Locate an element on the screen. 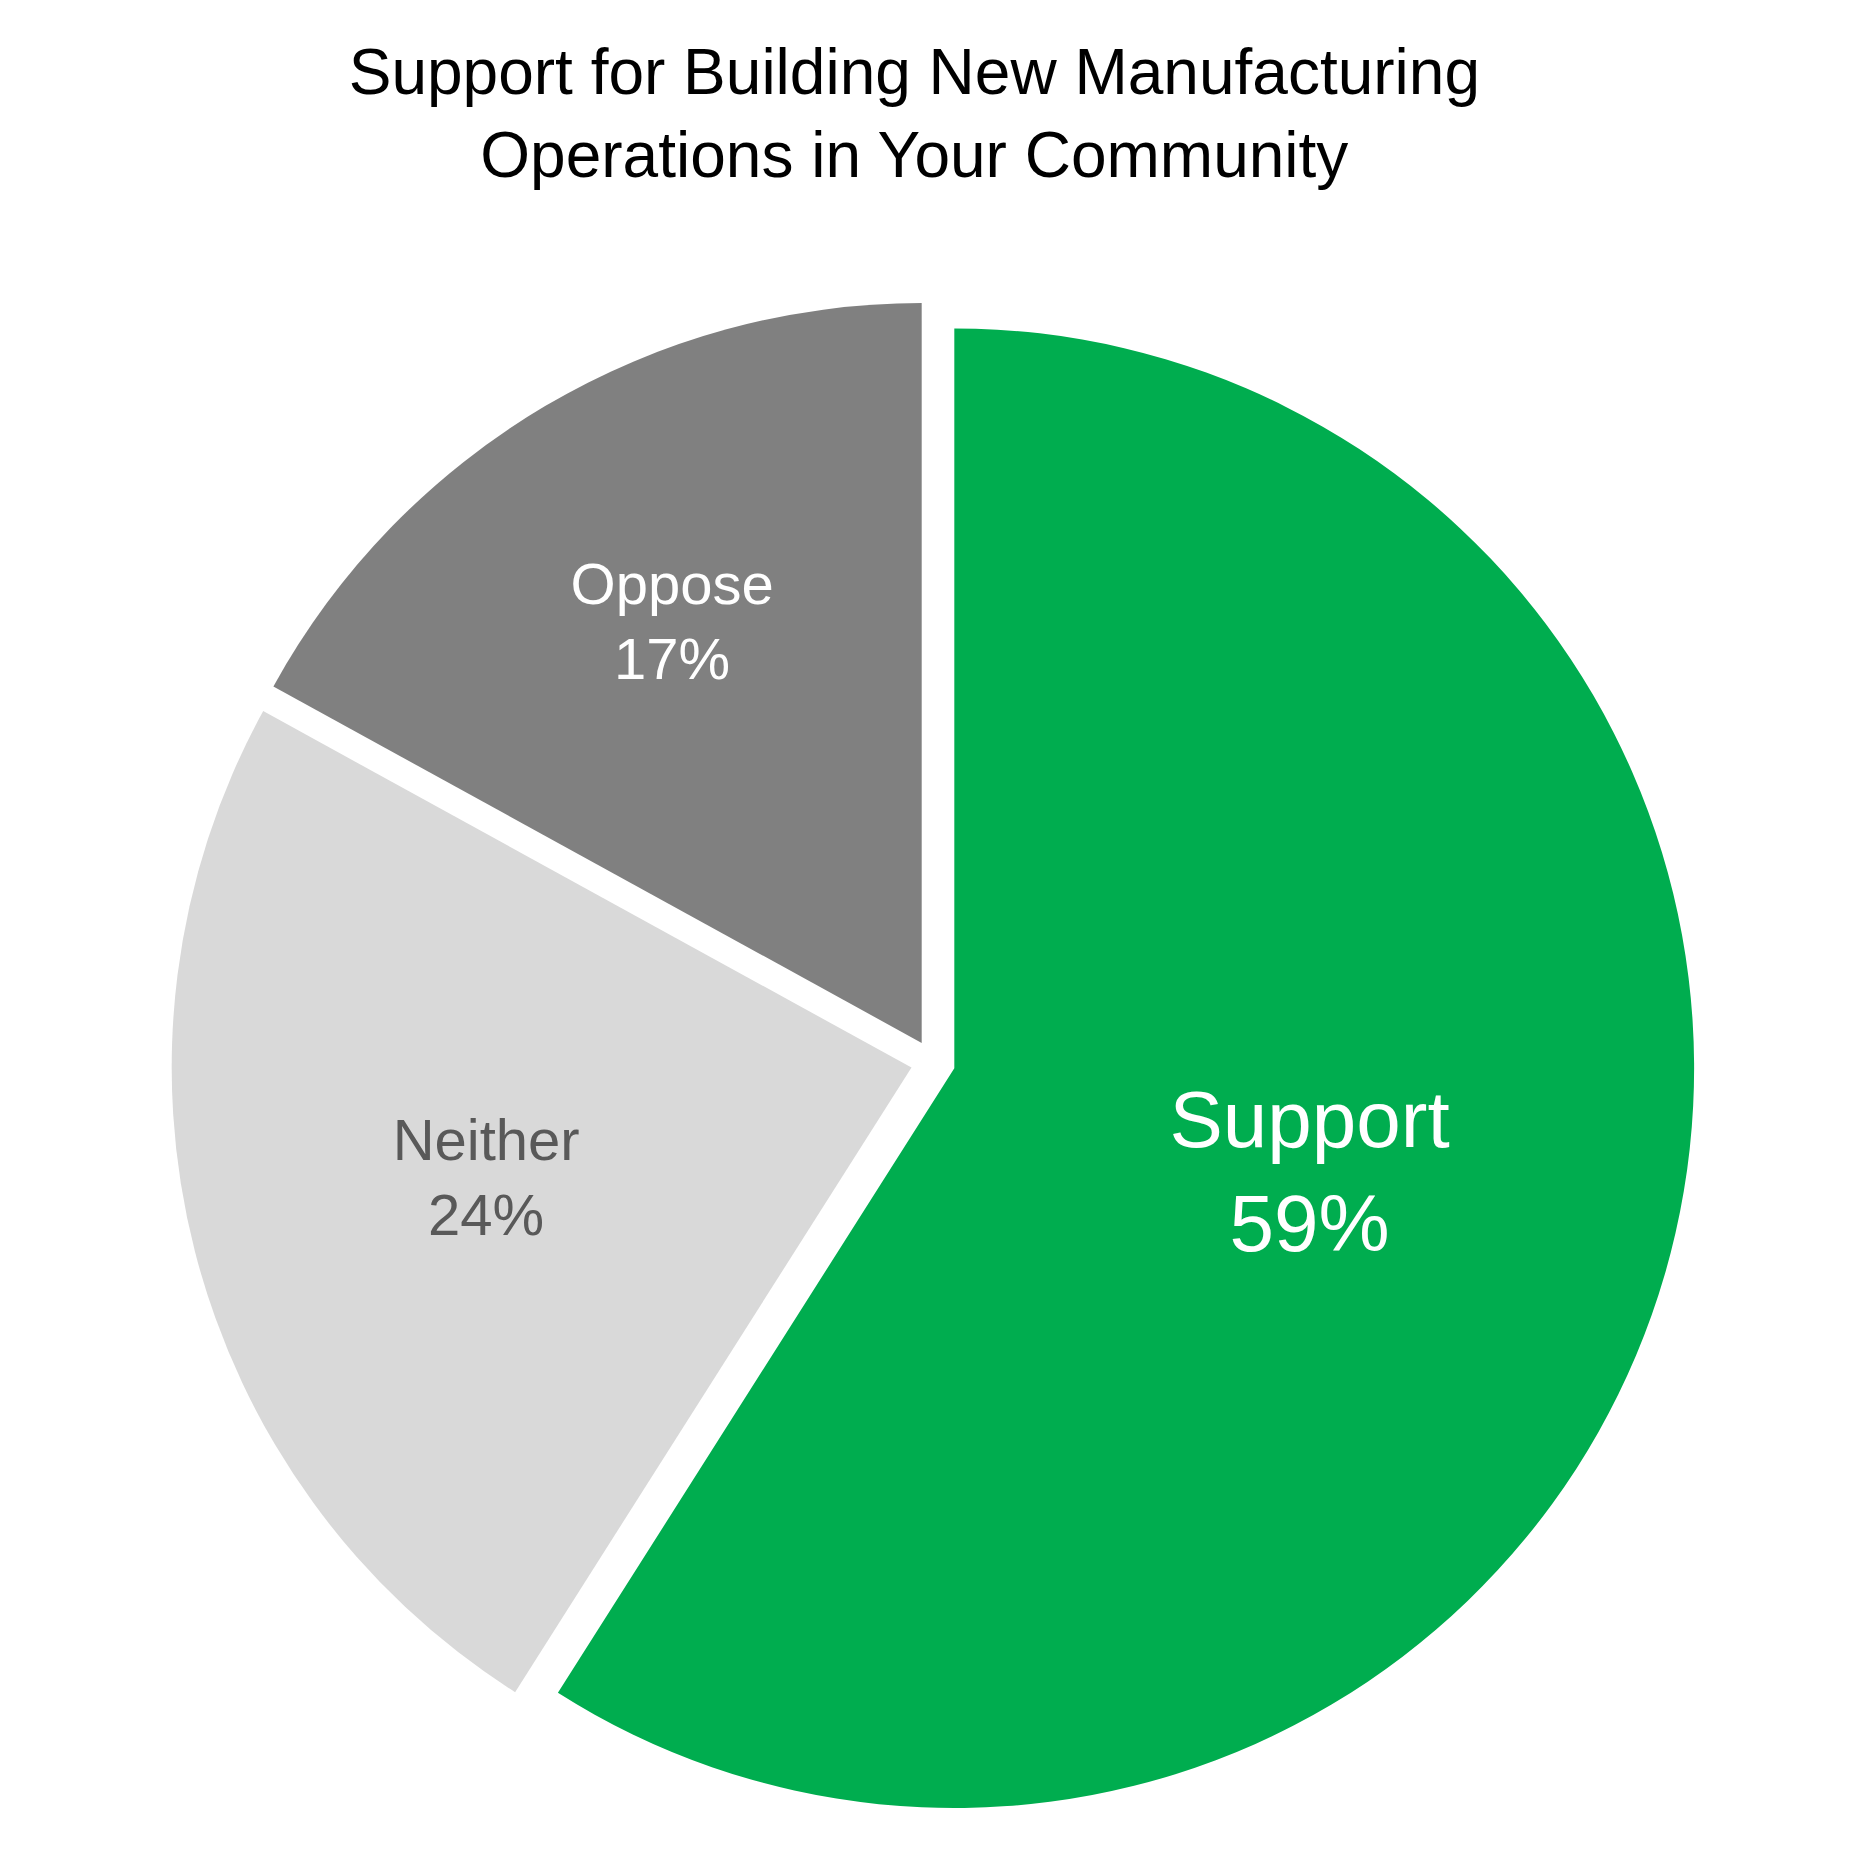 The height and width of the screenshot is (1874, 1866). chart-title: Support for Building New Manufacturing Operations in Your Community is located at coordinates (914, 113).